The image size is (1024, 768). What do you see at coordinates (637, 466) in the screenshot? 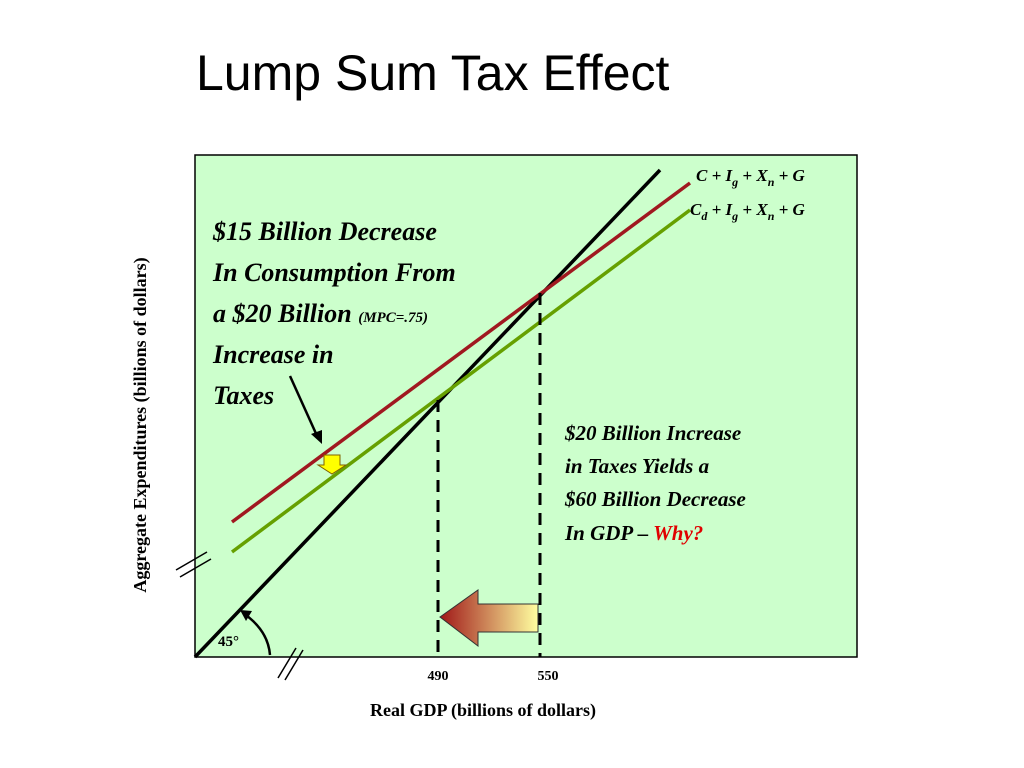
I see `note-line: in Taxes Yields a` at bounding box center [637, 466].